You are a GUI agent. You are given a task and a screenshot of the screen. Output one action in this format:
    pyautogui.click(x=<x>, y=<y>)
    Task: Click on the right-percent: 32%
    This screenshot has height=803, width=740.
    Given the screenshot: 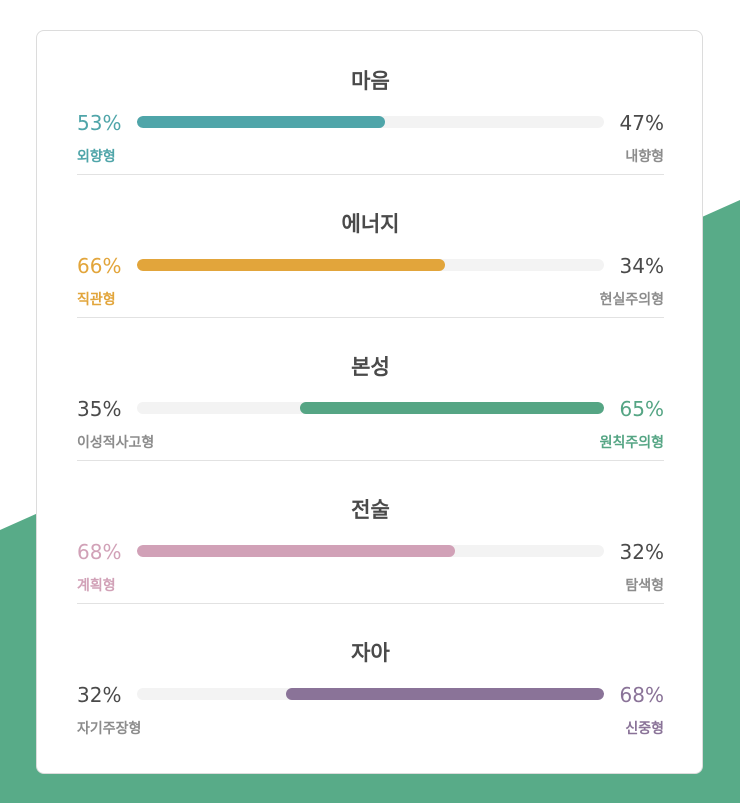 What is the action you would take?
    pyautogui.click(x=641, y=552)
    